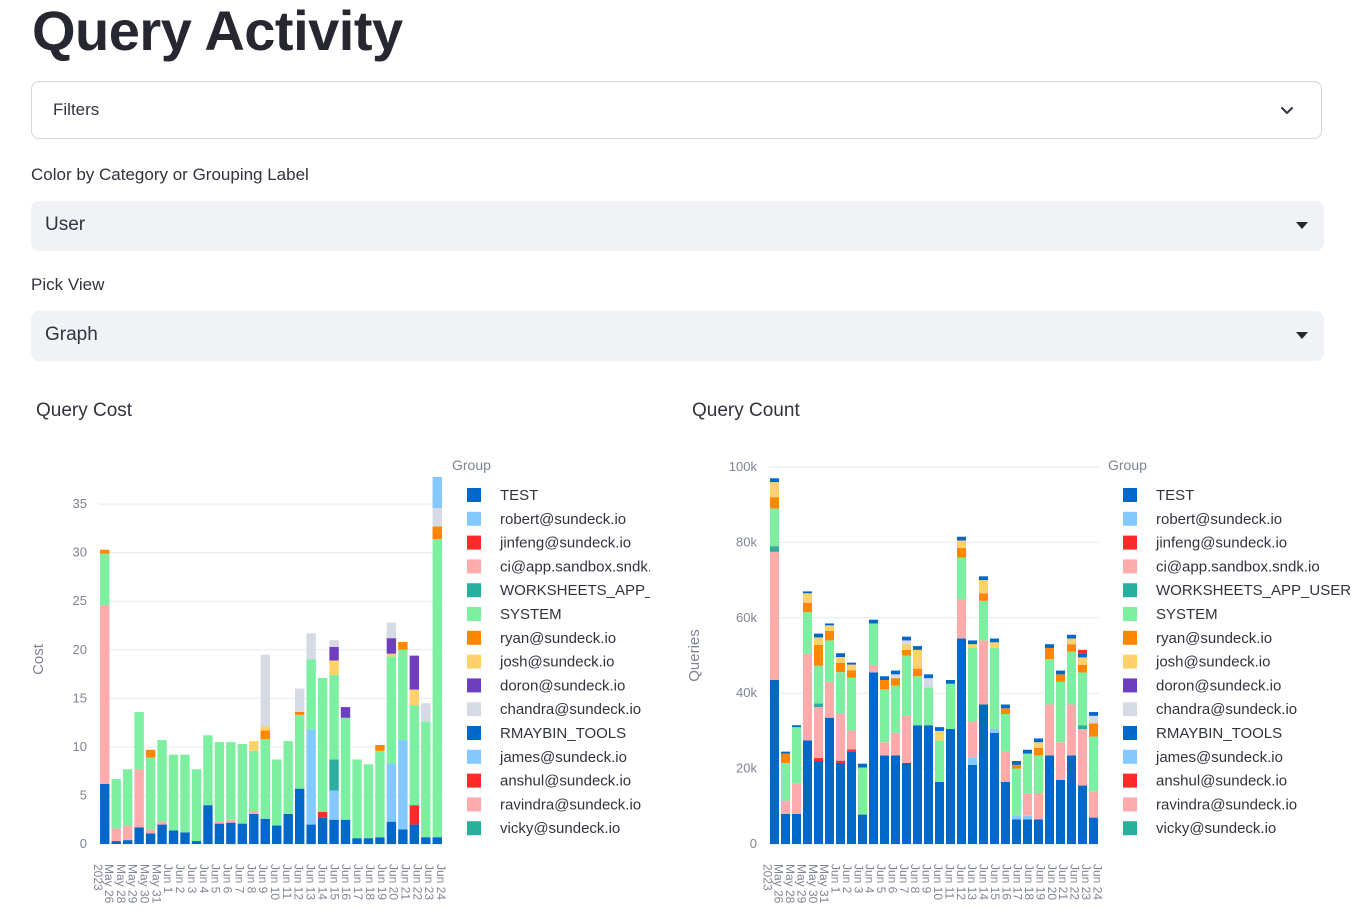  What do you see at coordinates (1082, 727) in the screenshot?
I see `bar-segment-worksheets-app-user` at bounding box center [1082, 727].